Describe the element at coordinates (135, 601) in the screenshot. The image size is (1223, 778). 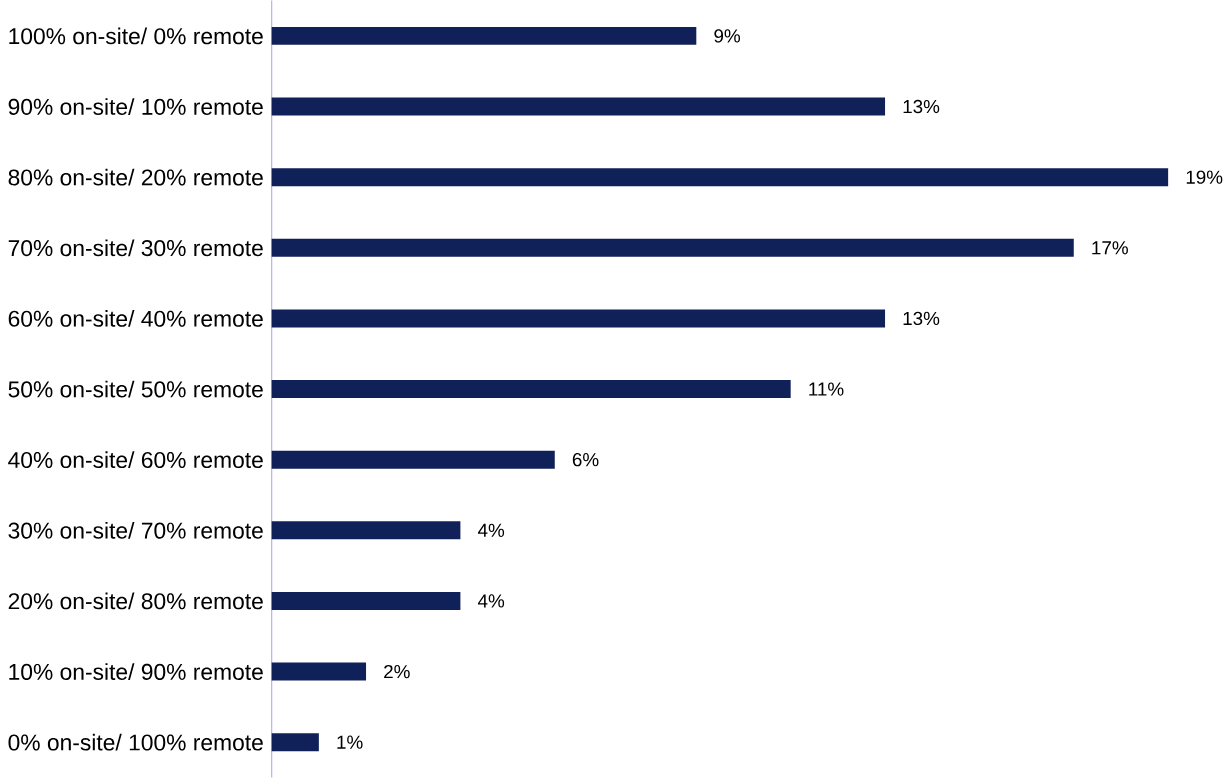
I see `y-tick-label: 20% on-site/ 80% remote` at that location.